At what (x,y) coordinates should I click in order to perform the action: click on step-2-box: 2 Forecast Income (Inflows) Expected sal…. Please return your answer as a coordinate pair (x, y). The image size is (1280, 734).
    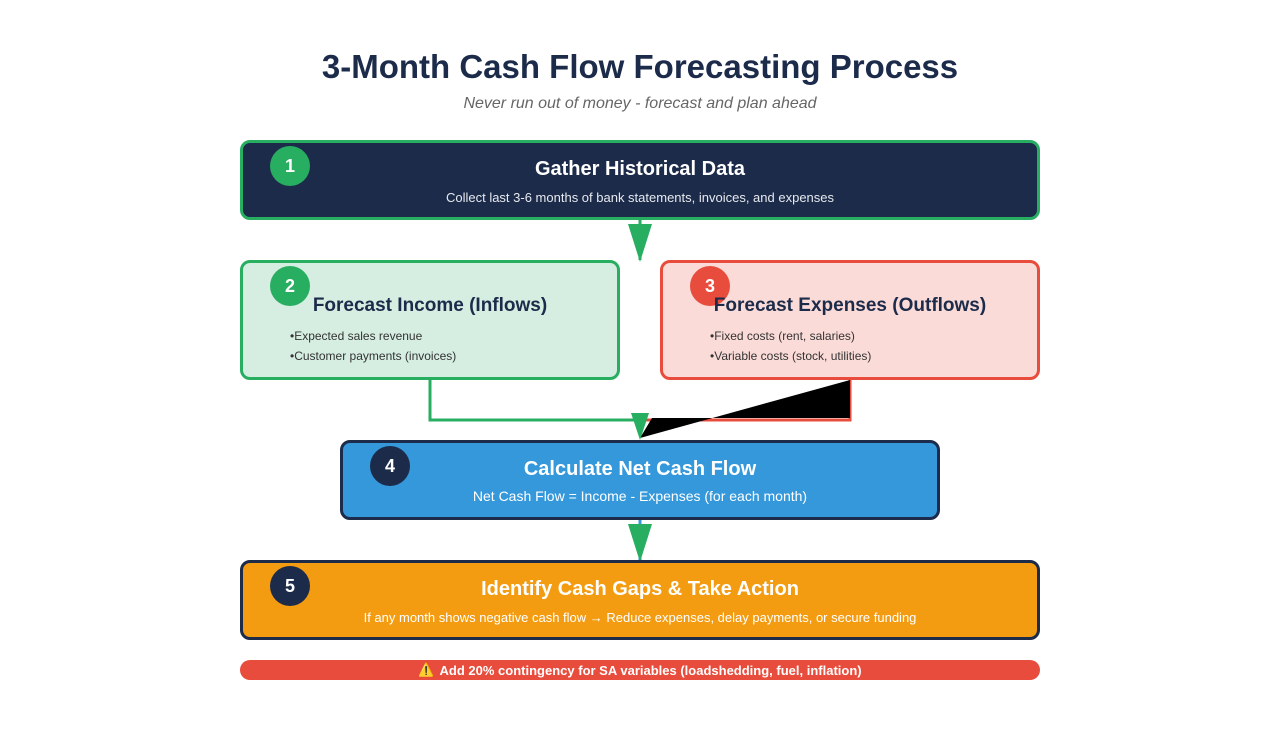
    Looking at the image, I should click on (430, 320).